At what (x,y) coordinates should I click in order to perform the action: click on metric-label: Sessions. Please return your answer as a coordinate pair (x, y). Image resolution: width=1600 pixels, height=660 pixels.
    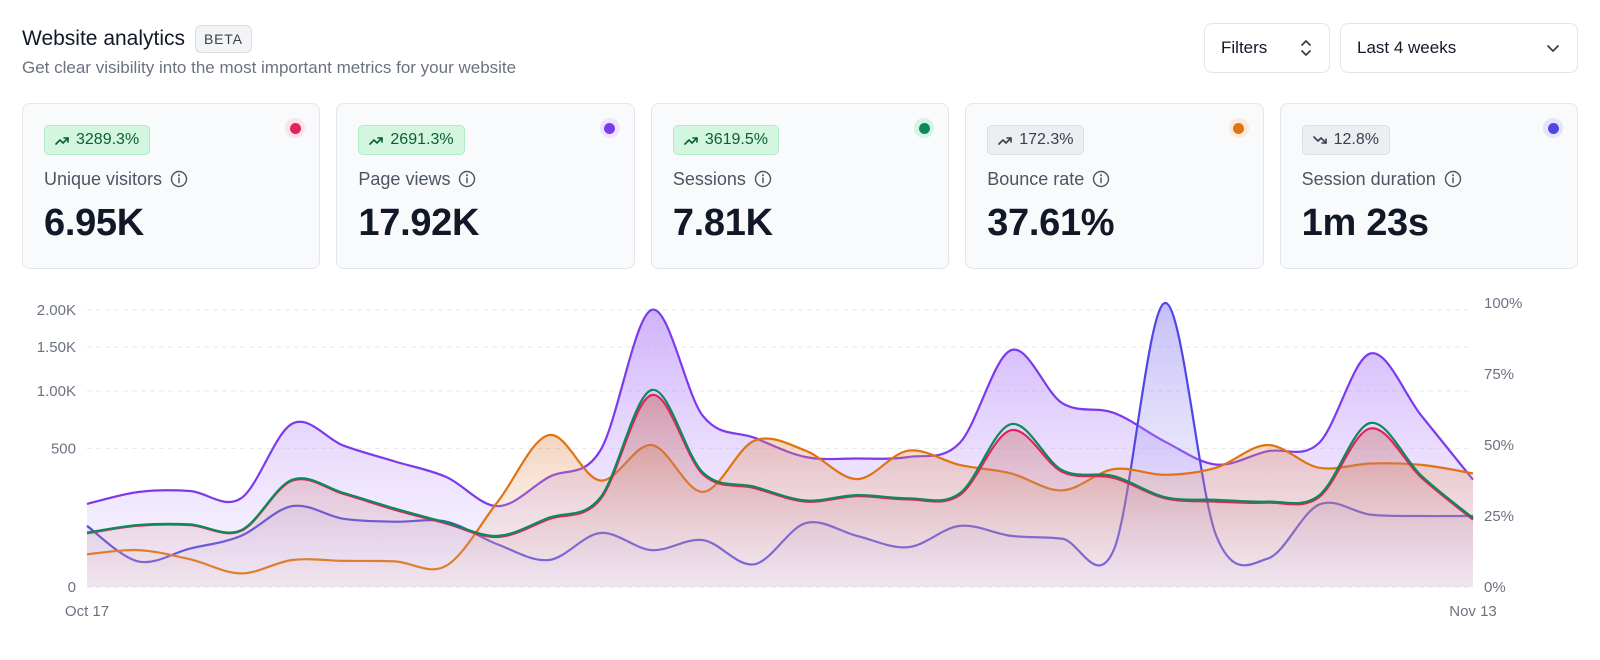
    Looking at the image, I should click on (709, 178).